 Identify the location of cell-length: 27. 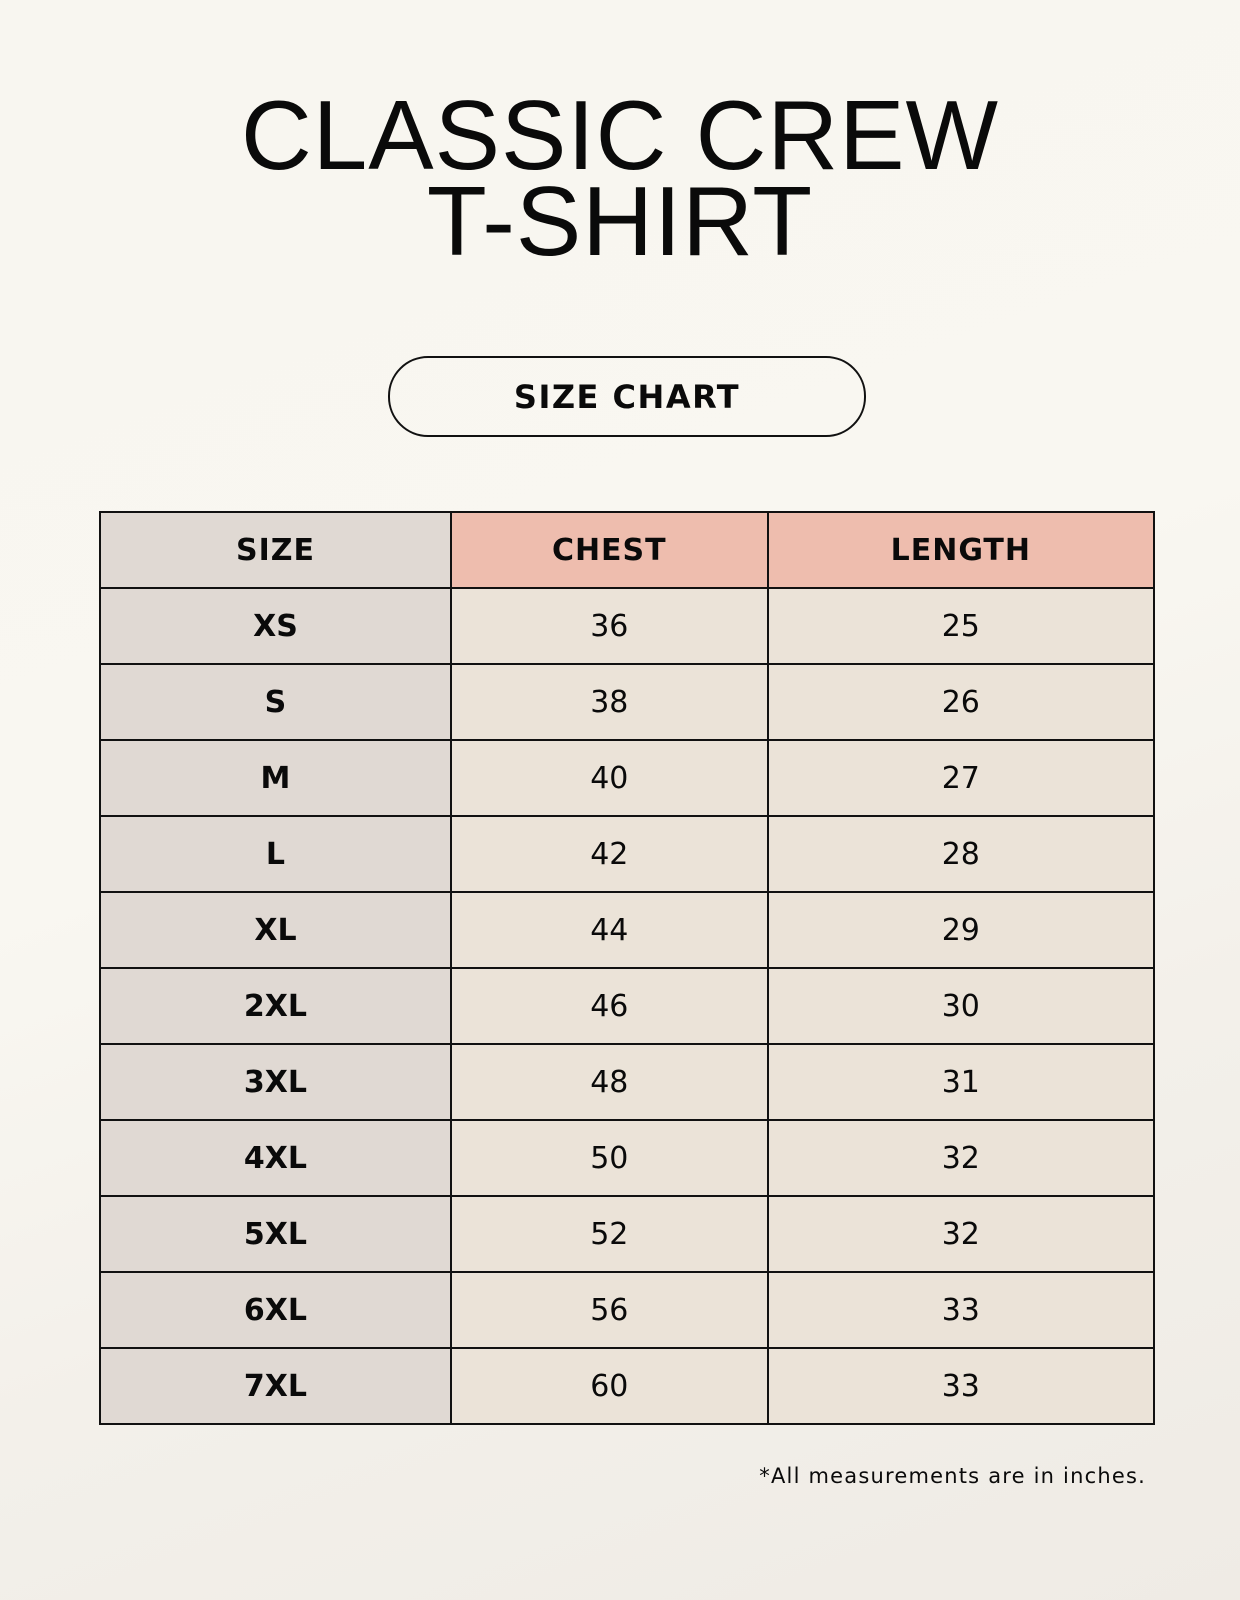
(961, 778).